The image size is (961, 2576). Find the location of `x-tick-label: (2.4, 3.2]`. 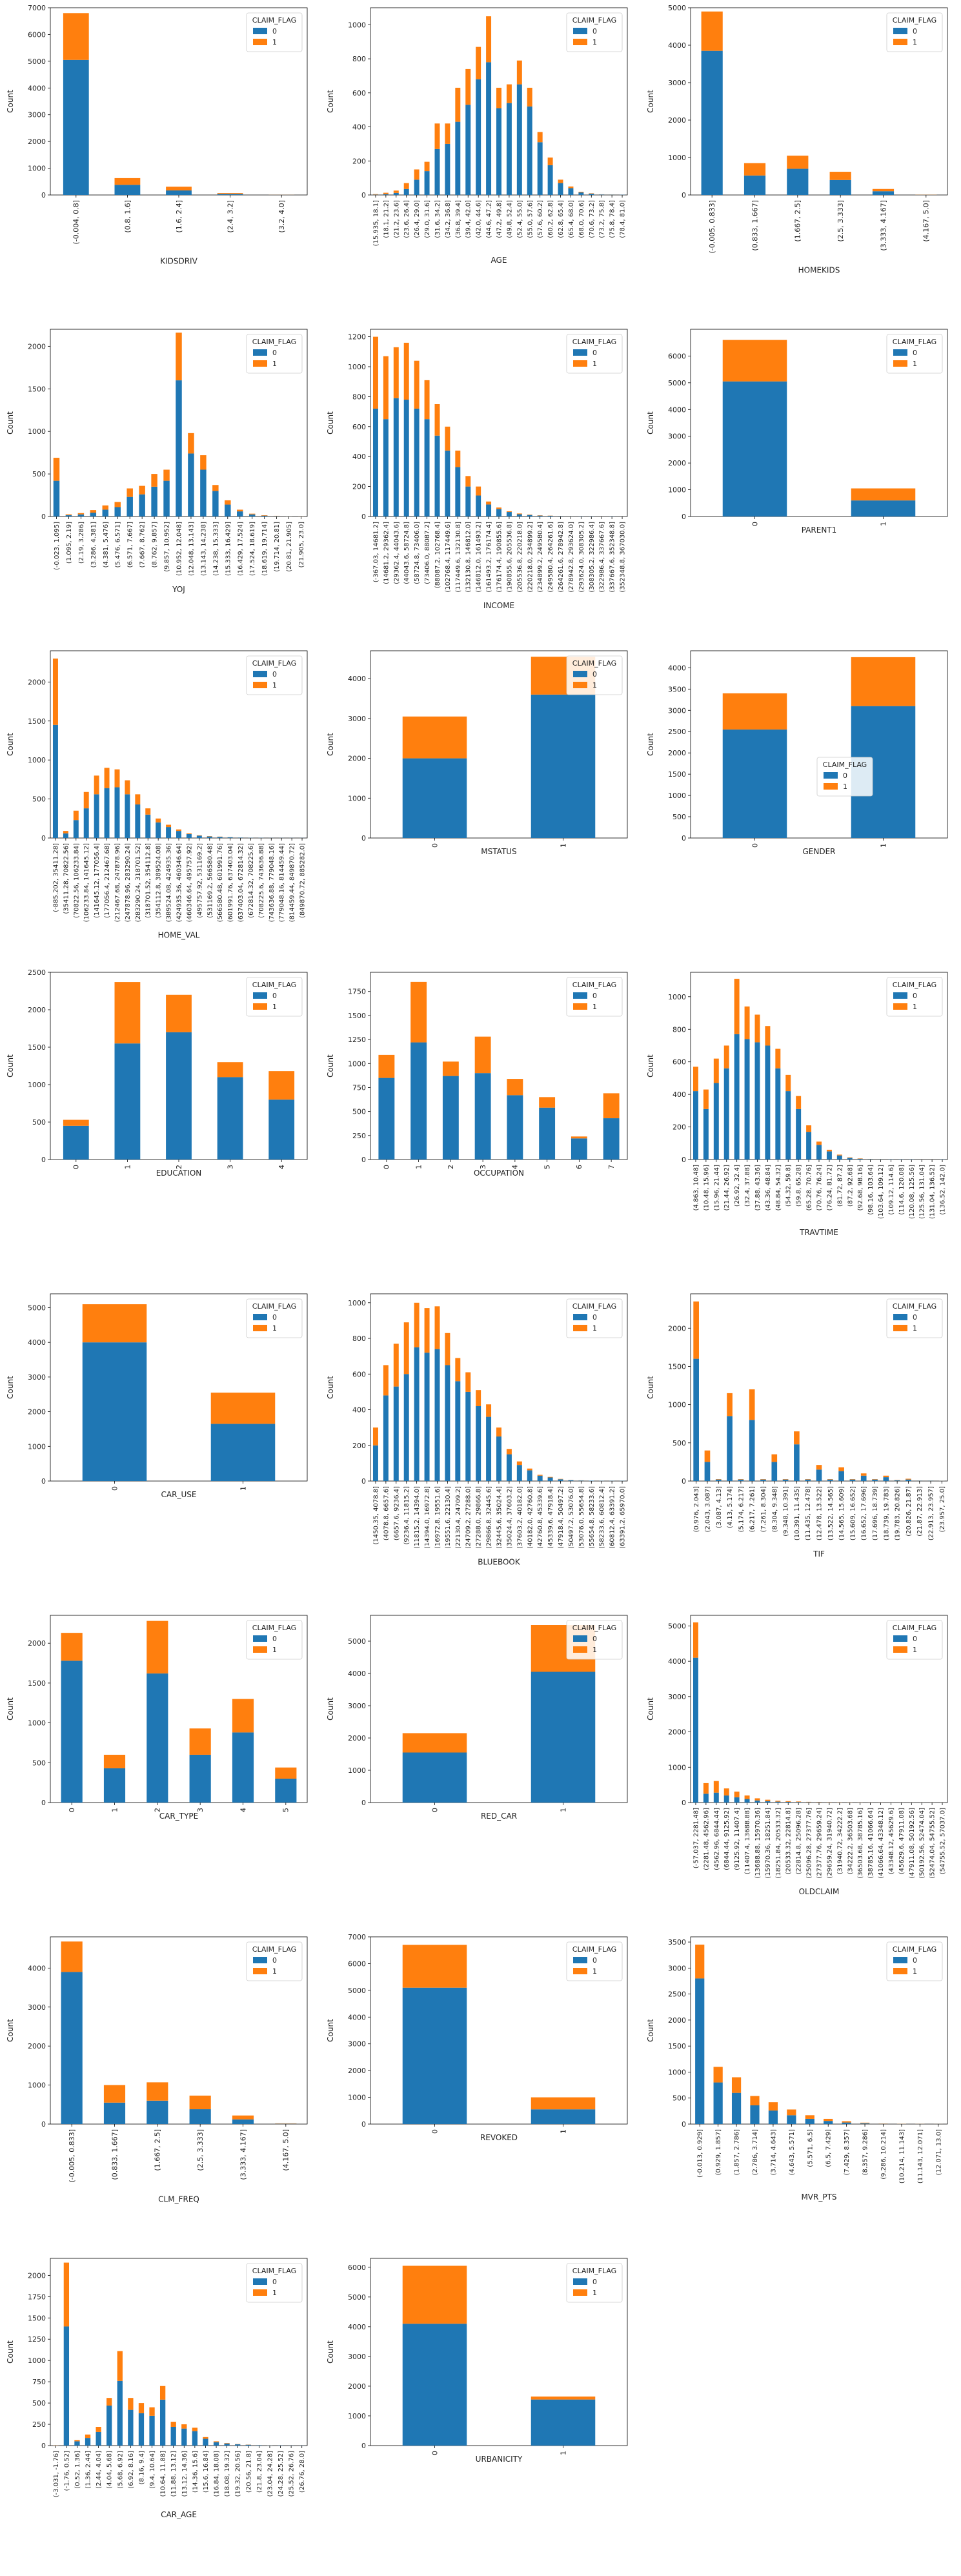

x-tick-label: (2.4, 3.2] is located at coordinates (230, 217).